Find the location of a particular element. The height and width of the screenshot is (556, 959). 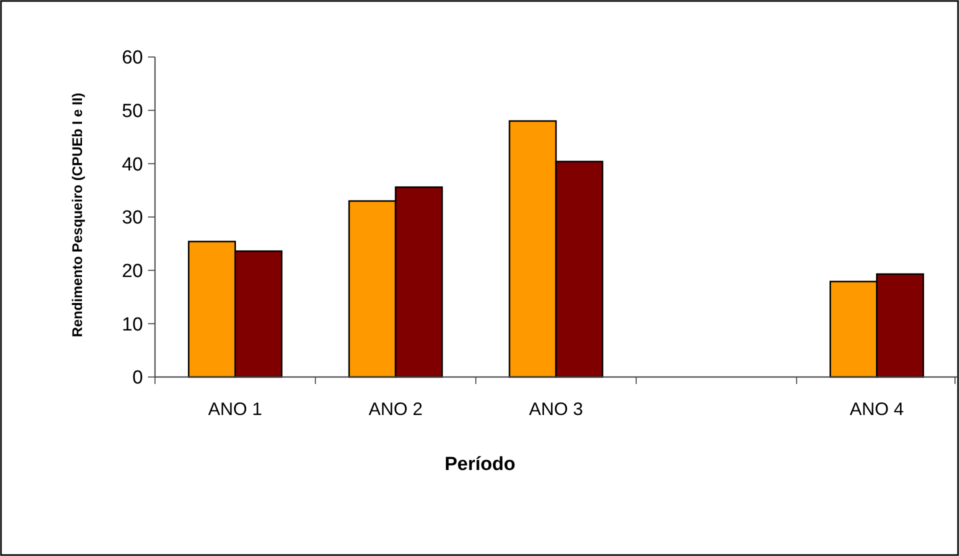

y-tick-label: 0 is located at coordinates (137, 378).